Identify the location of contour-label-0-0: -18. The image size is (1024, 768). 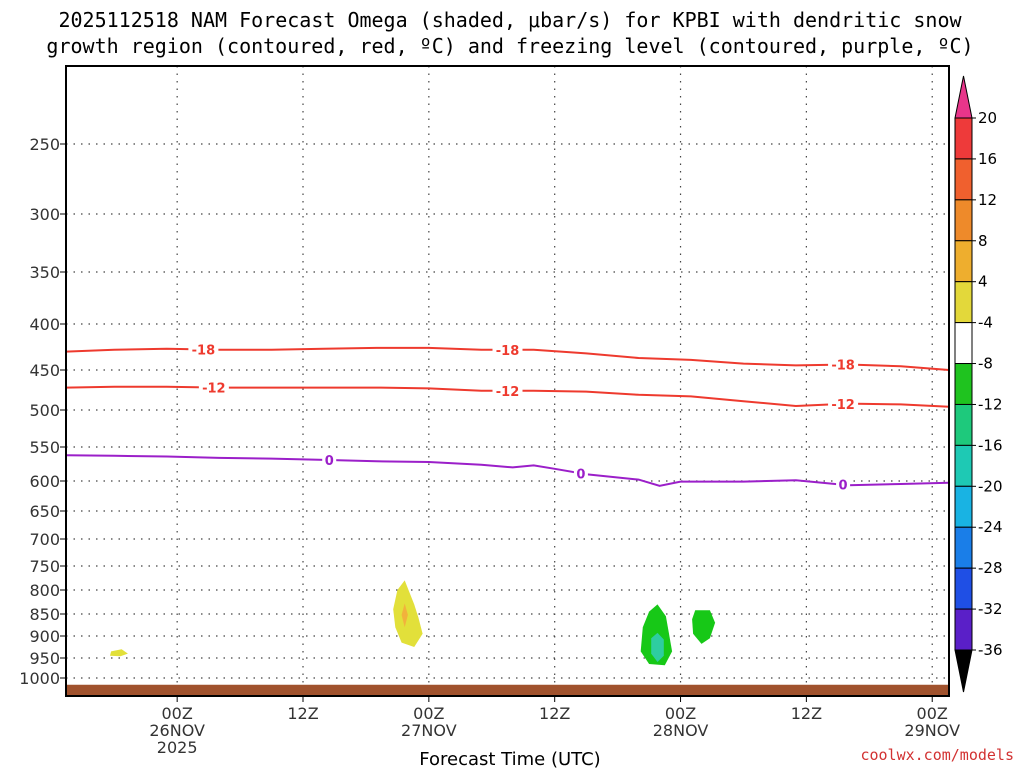
(204, 350).